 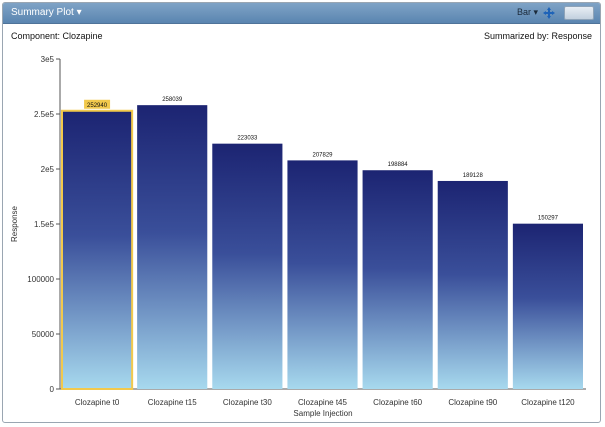 I want to click on y-tick-label: 1.5e5, so click(x=44, y=224).